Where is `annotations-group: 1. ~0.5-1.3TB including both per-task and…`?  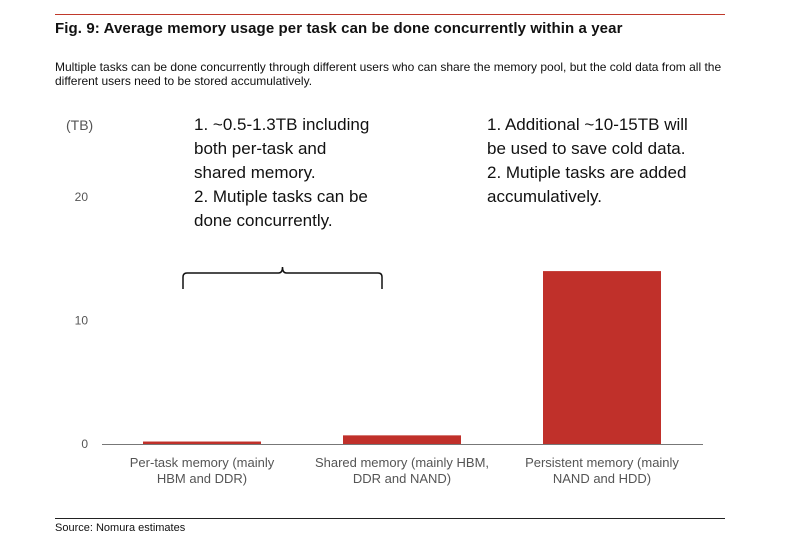
annotations-group: 1. ~0.5-1.3TB including both per-task and… is located at coordinates (441, 172).